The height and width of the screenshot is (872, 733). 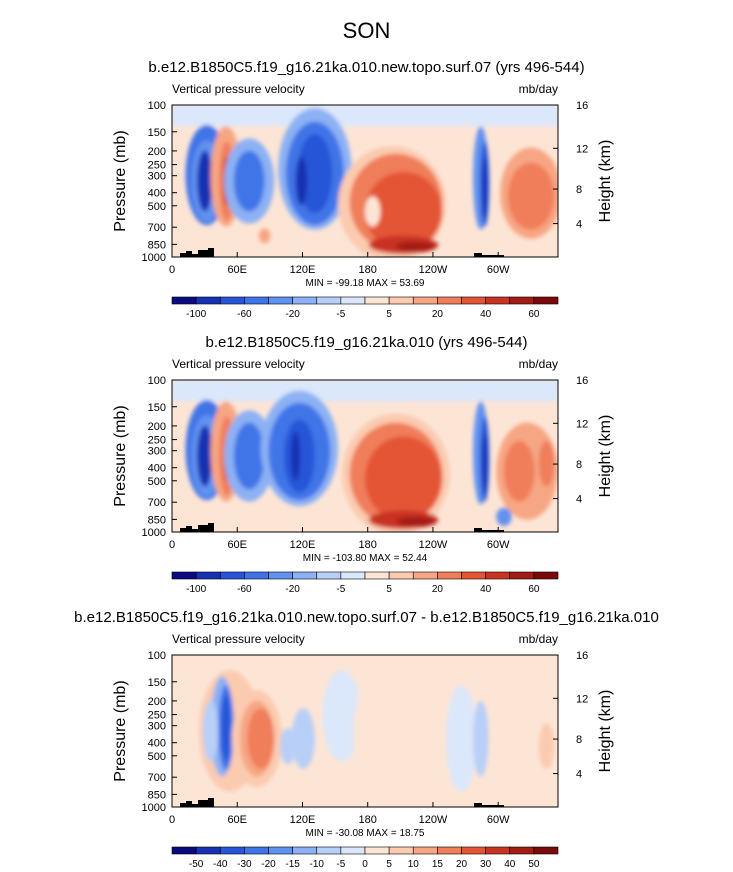 What do you see at coordinates (368, 545) in the screenshot?
I see `xtick-label: 180` at bounding box center [368, 545].